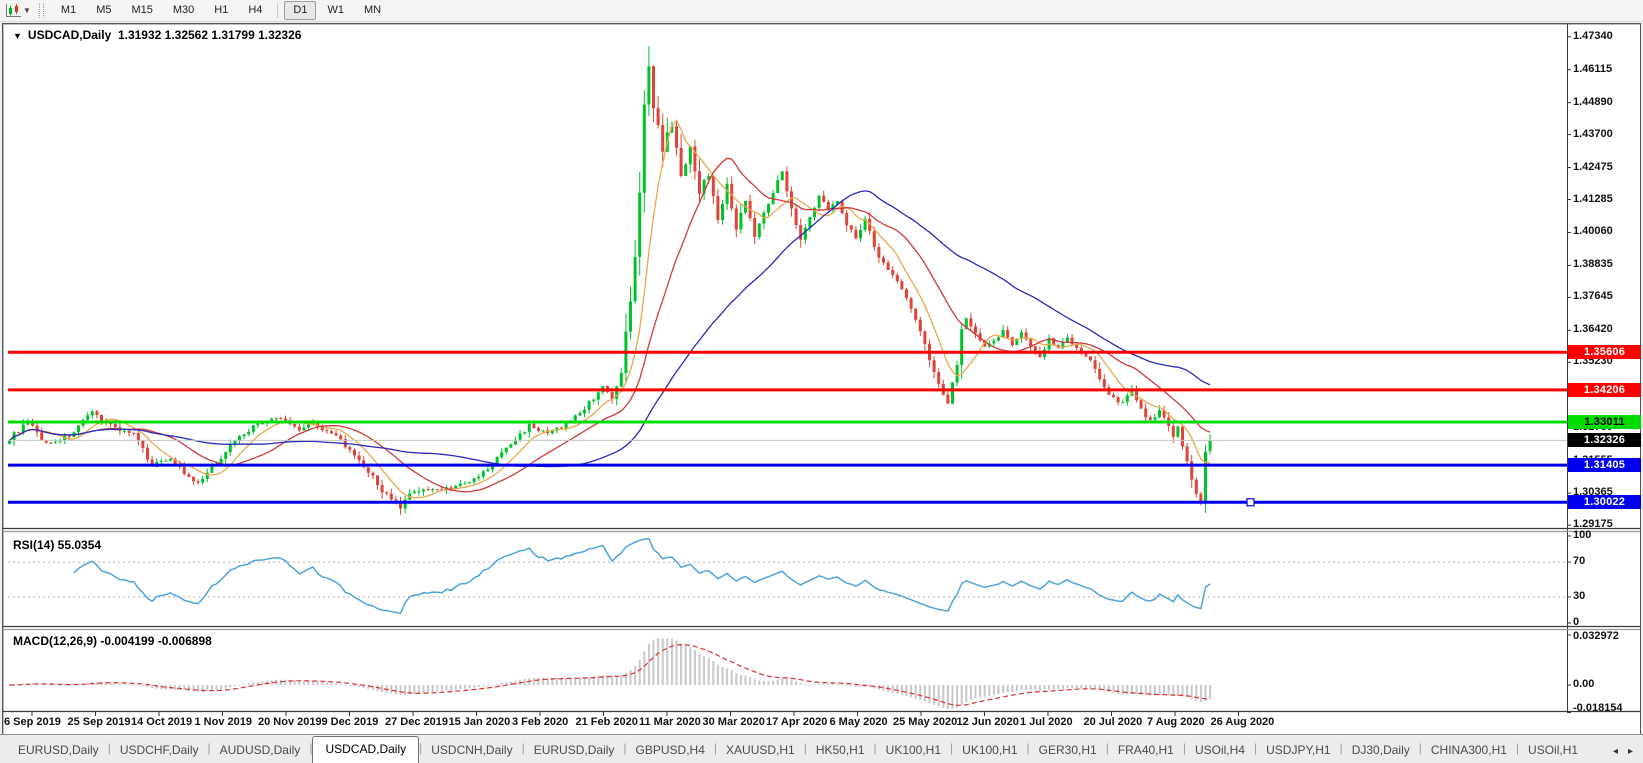 The height and width of the screenshot is (763, 1643). I want to click on time-axis-label-6-Sep-2019: 6 Sep 2019, so click(32, 722).